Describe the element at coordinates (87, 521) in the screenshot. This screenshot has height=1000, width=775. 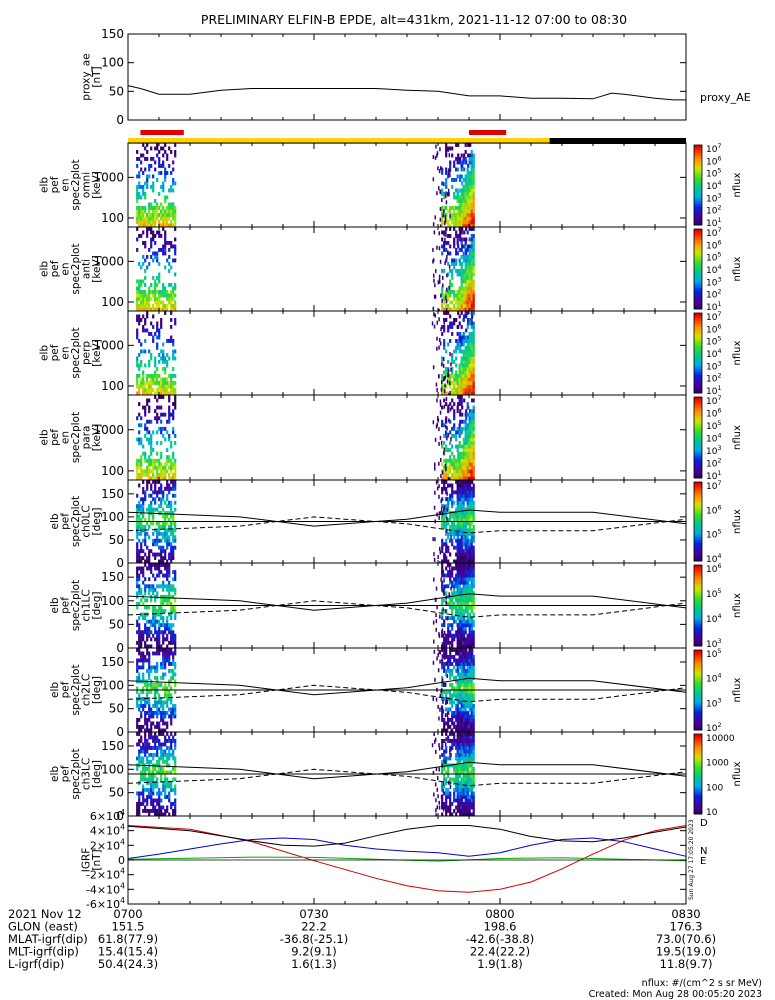
I see `y-axis-label-line: ch0LC` at that location.